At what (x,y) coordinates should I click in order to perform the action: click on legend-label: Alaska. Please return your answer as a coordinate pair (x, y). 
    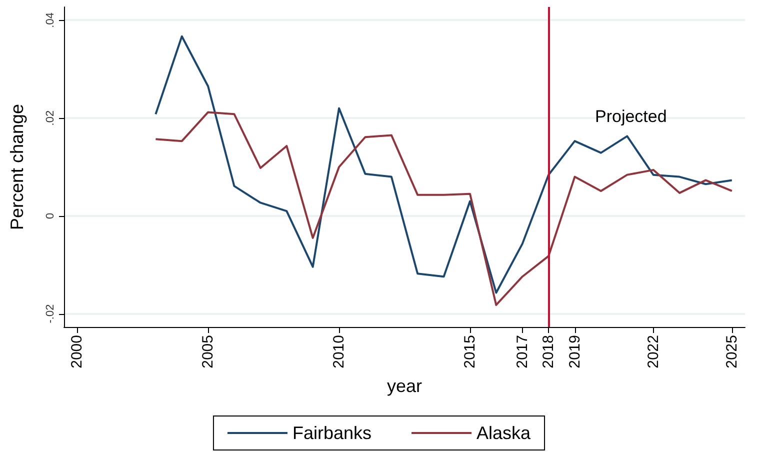
    Looking at the image, I should click on (504, 433).